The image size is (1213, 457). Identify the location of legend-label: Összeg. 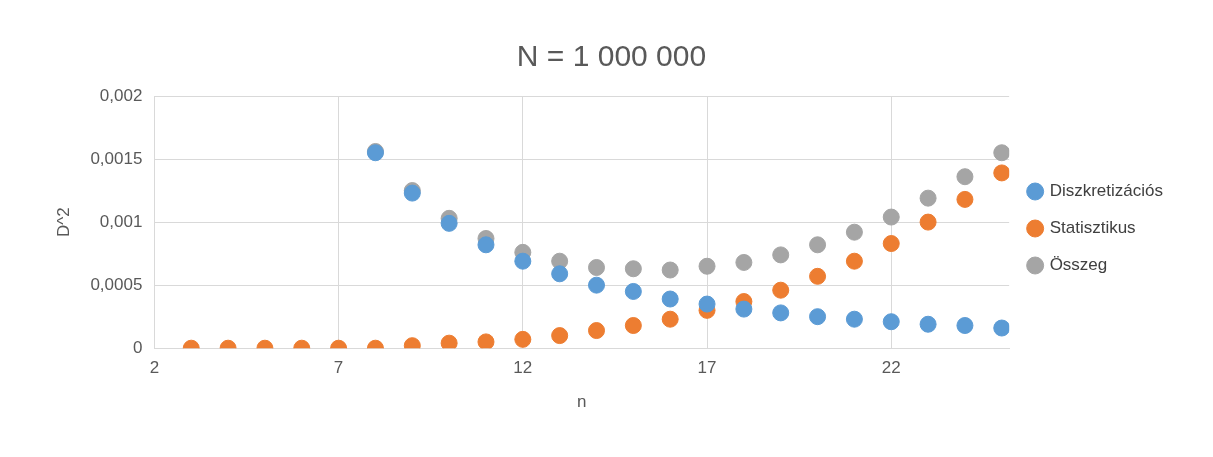
(1078, 265).